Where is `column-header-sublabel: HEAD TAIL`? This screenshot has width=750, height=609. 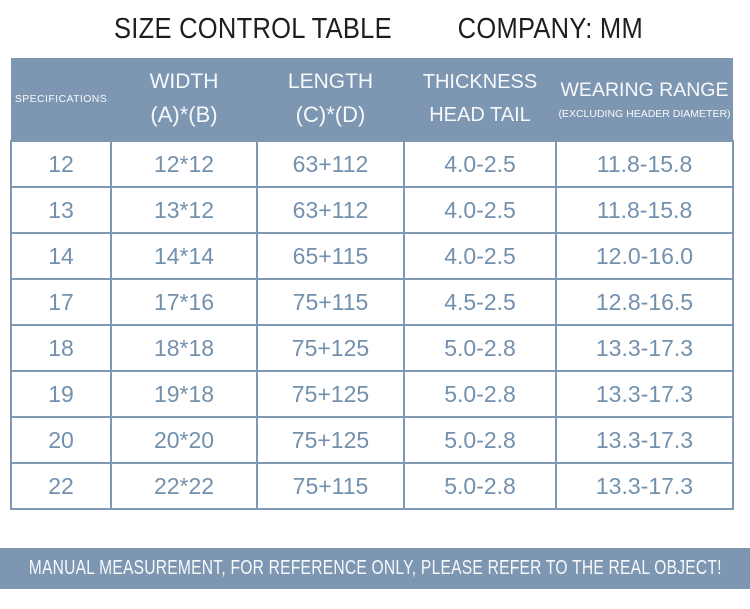
column-header-sublabel: HEAD TAIL is located at coordinates (480, 115).